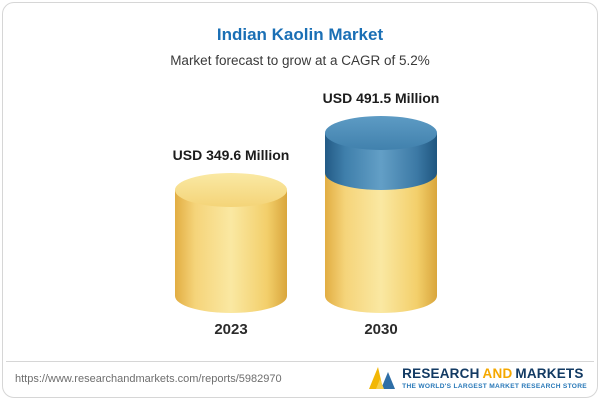 The height and width of the screenshot is (400, 600). What do you see at coordinates (300, 34) in the screenshot?
I see `chart-title: Indian Kaolin Market` at bounding box center [300, 34].